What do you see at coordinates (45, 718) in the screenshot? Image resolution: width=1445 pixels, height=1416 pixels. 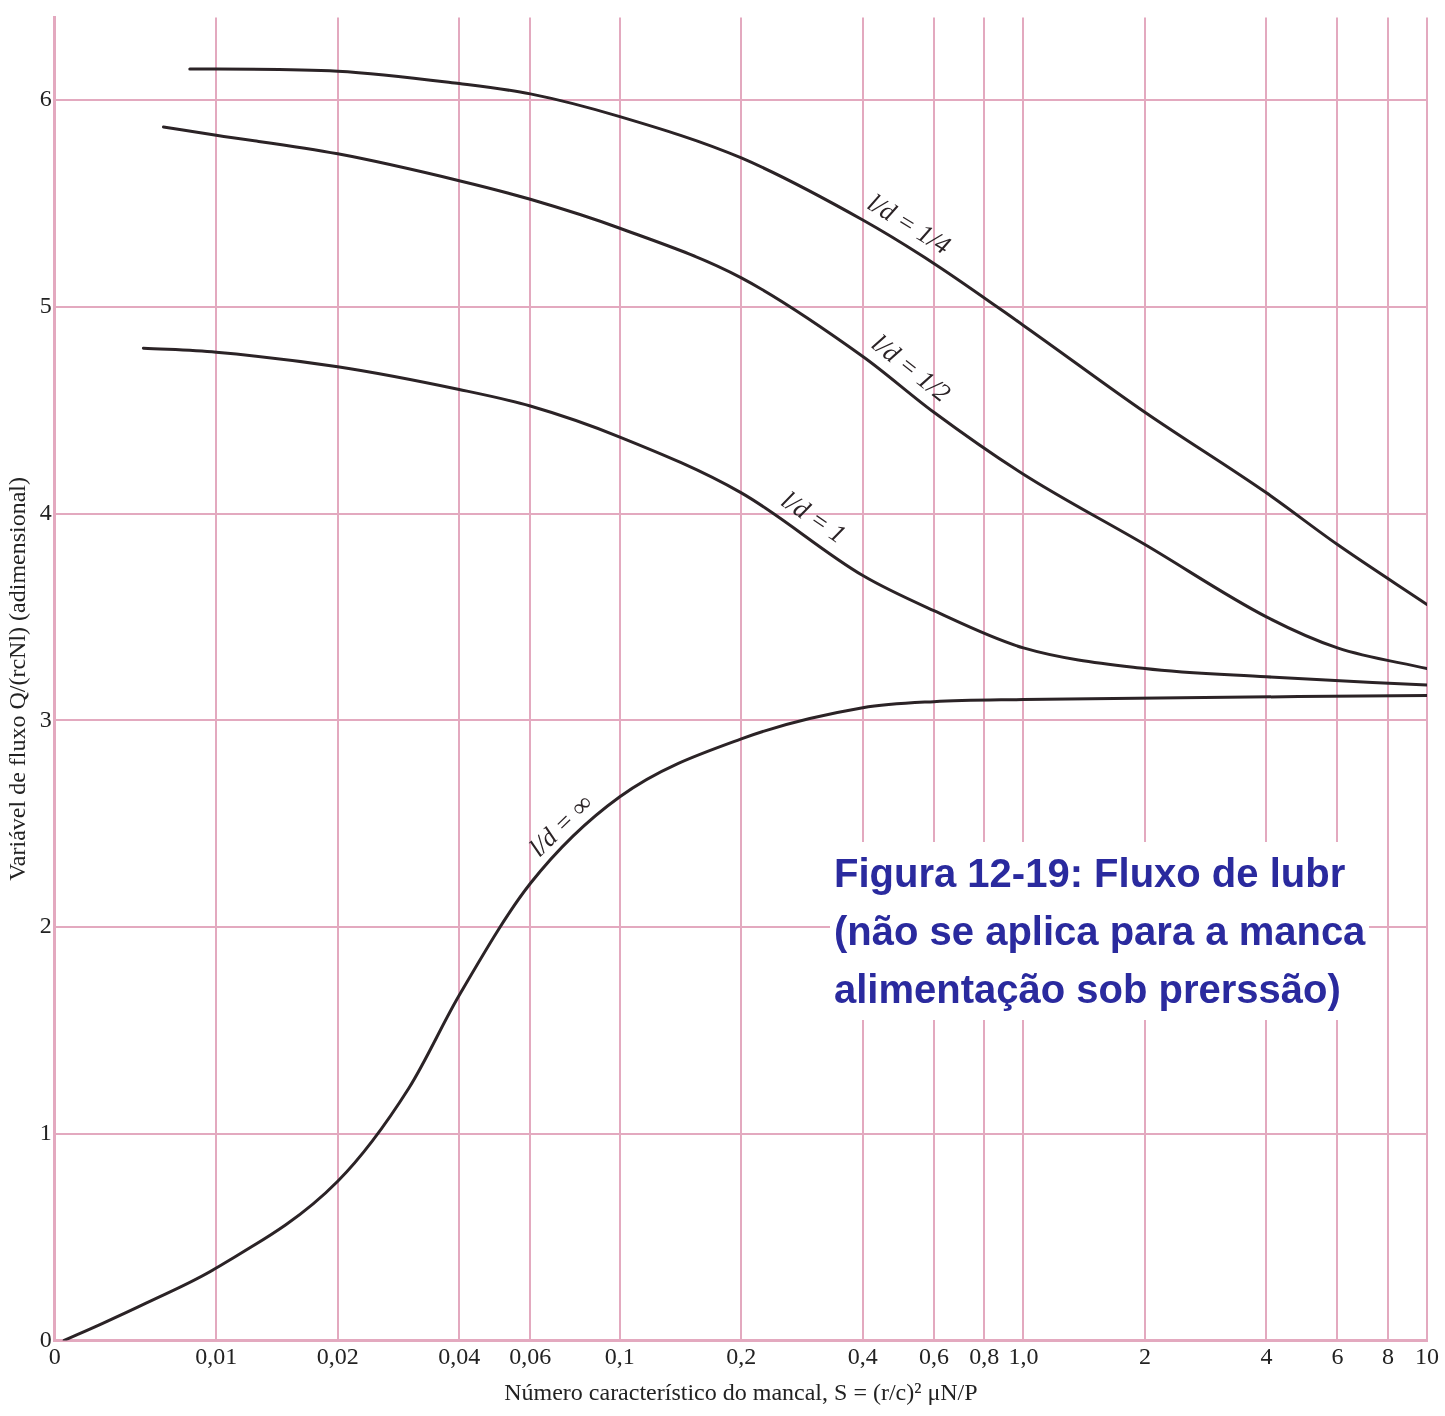 I see `y-tick-label: 3` at bounding box center [45, 718].